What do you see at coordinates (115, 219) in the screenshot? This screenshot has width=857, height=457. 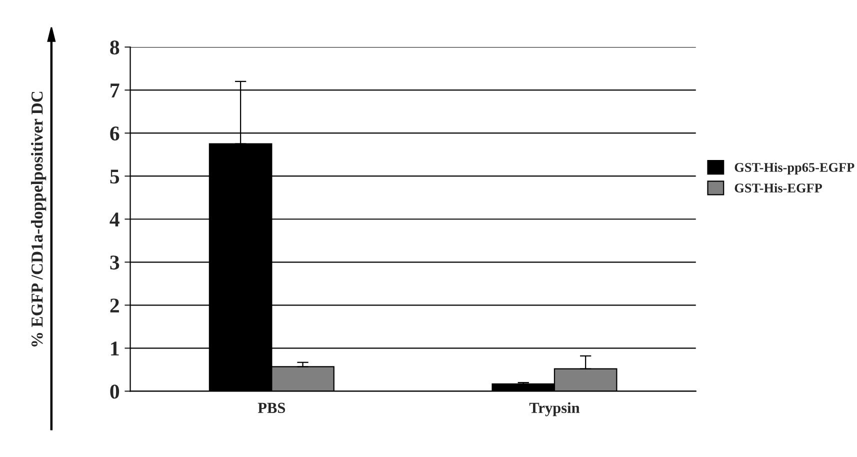 I see `y-tick-label: 4` at bounding box center [115, 219].